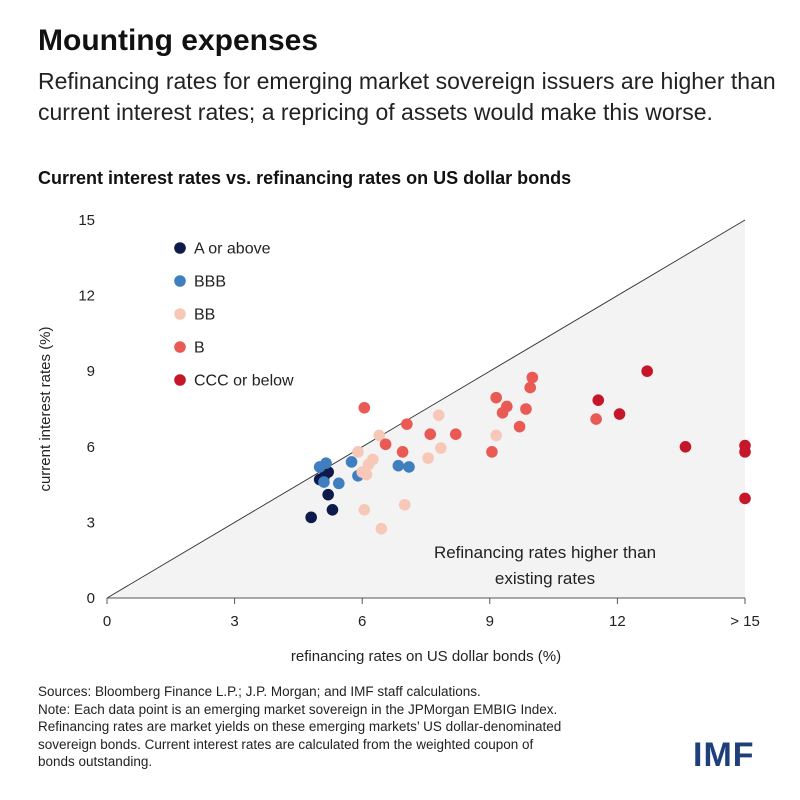  I want to click on x-tick-label: 0, so click(107, 621).